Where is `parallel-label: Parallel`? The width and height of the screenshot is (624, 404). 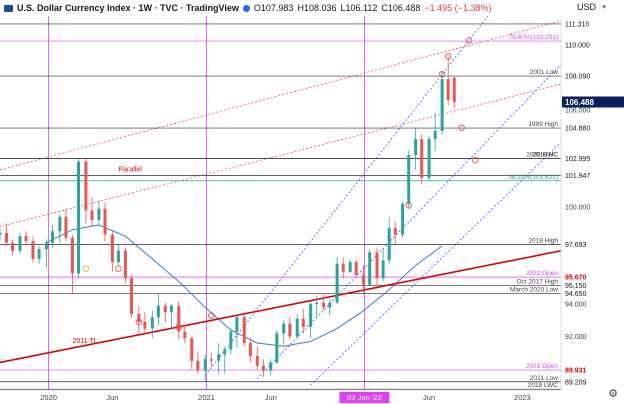 parallel-label: Parallel is located at coordinates (130, 169).